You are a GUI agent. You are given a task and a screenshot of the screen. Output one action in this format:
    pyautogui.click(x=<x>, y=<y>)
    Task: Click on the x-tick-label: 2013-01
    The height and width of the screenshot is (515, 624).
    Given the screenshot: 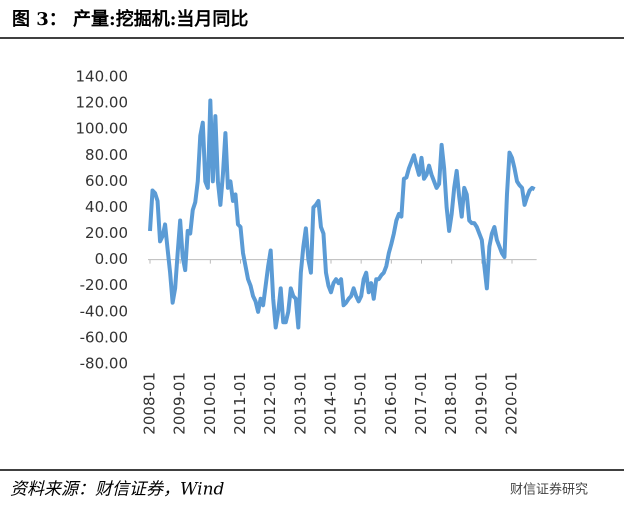 What is the action you would take?
    pyautogui.click(x=300, y=403)
    